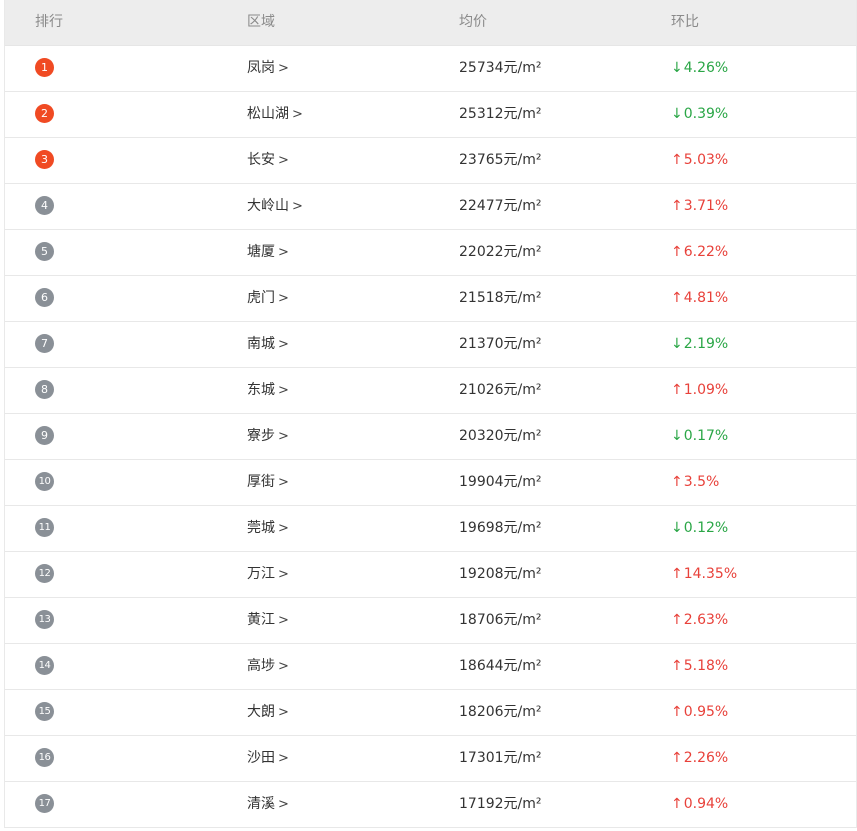  Describe the element at coordinates (695, 482) in the screenshot. I see `change-cell: ↑3.5%` at that location.